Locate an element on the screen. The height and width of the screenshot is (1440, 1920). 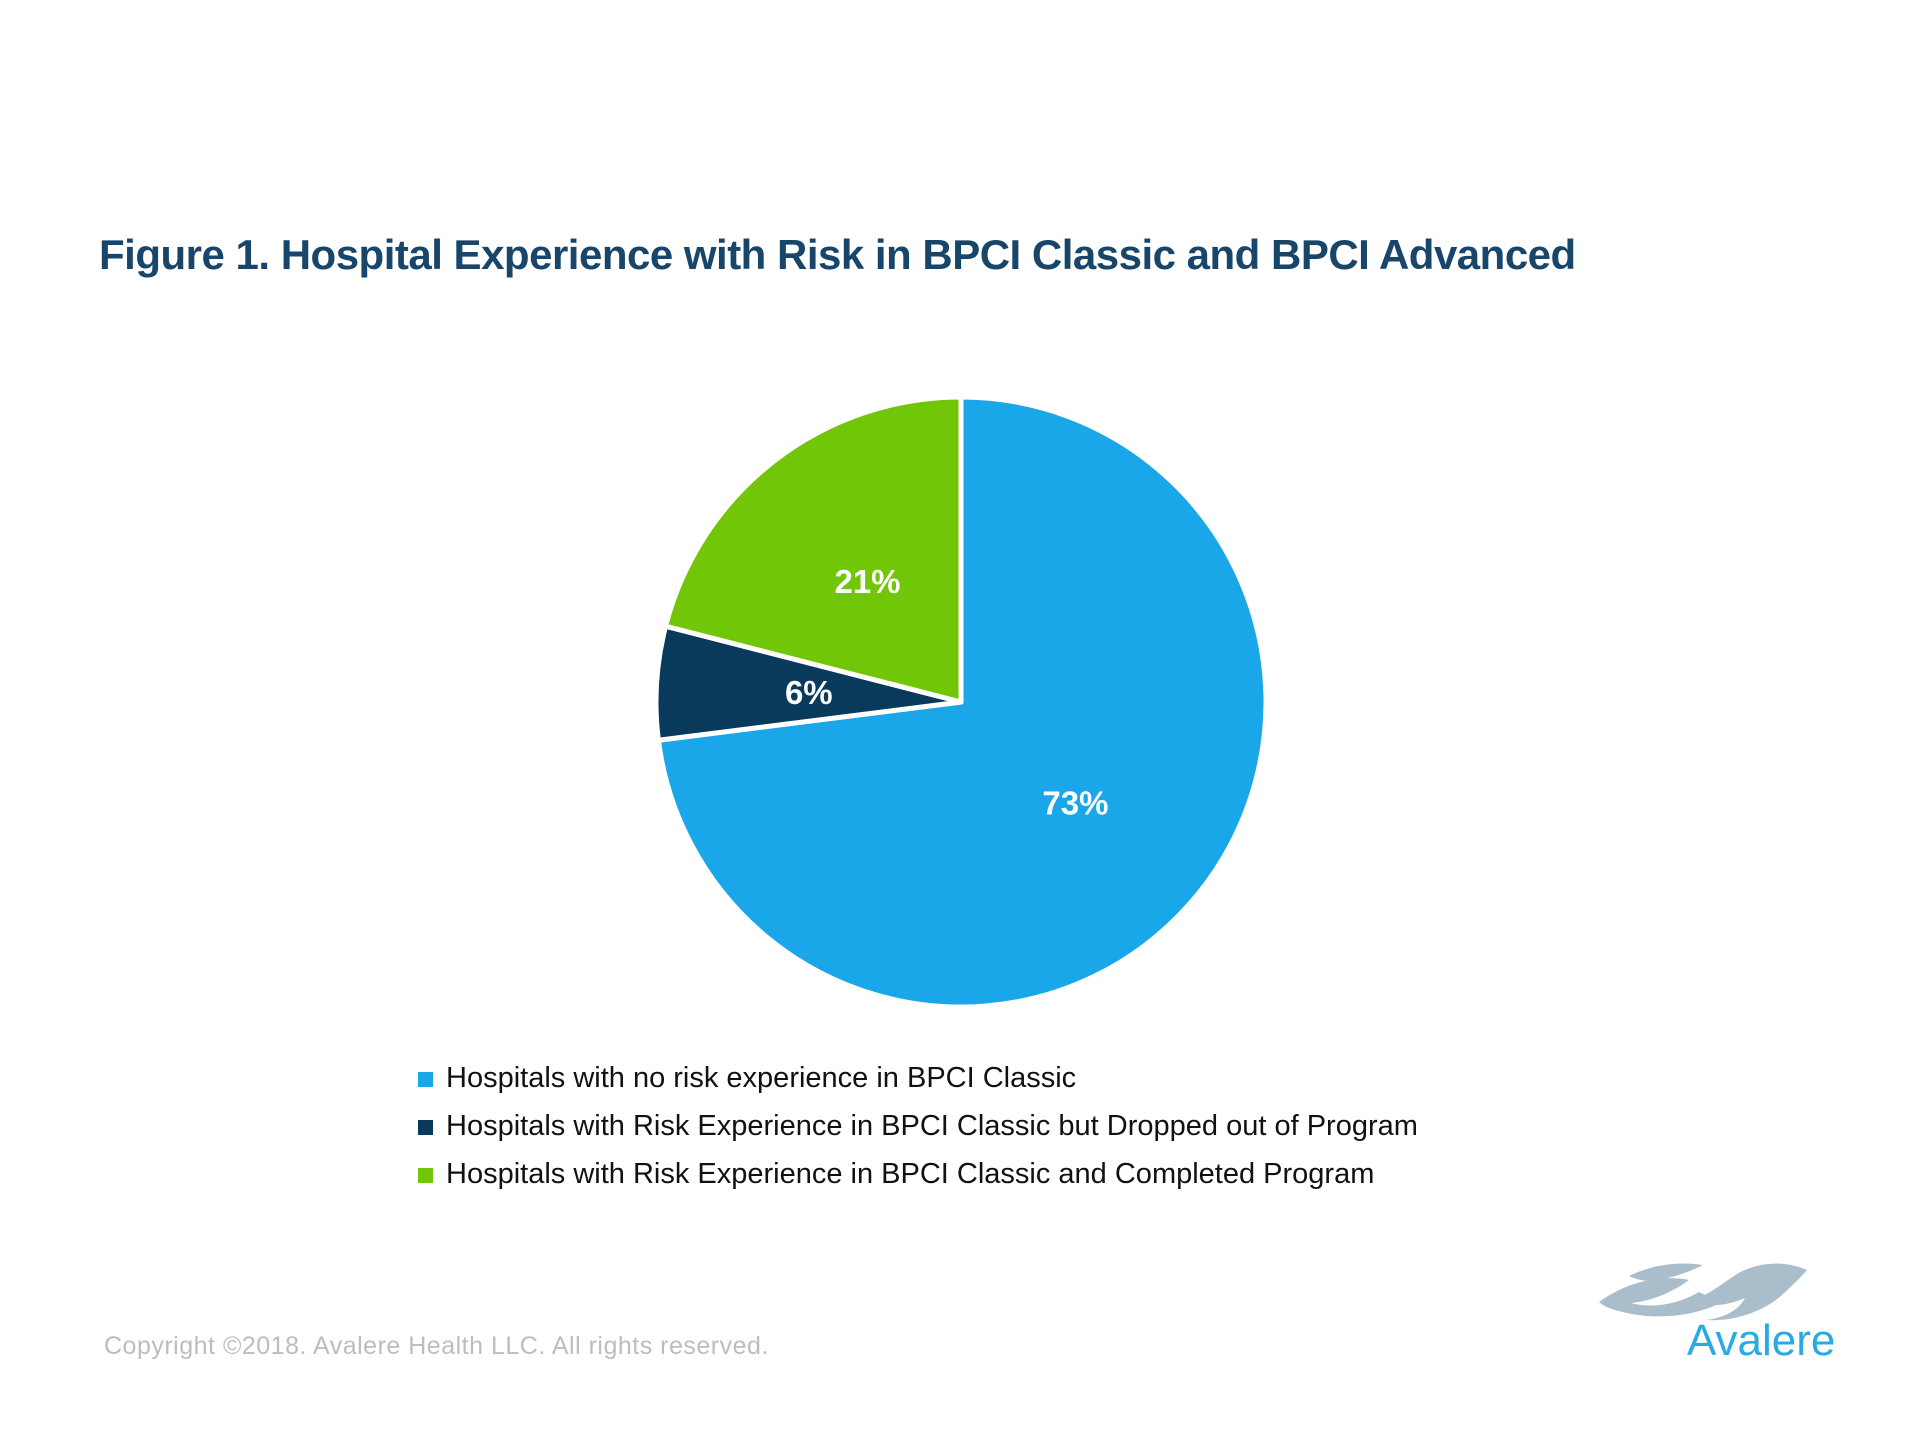
avalere-wordmark: Avalere is located at coordinates (1761, 1340).